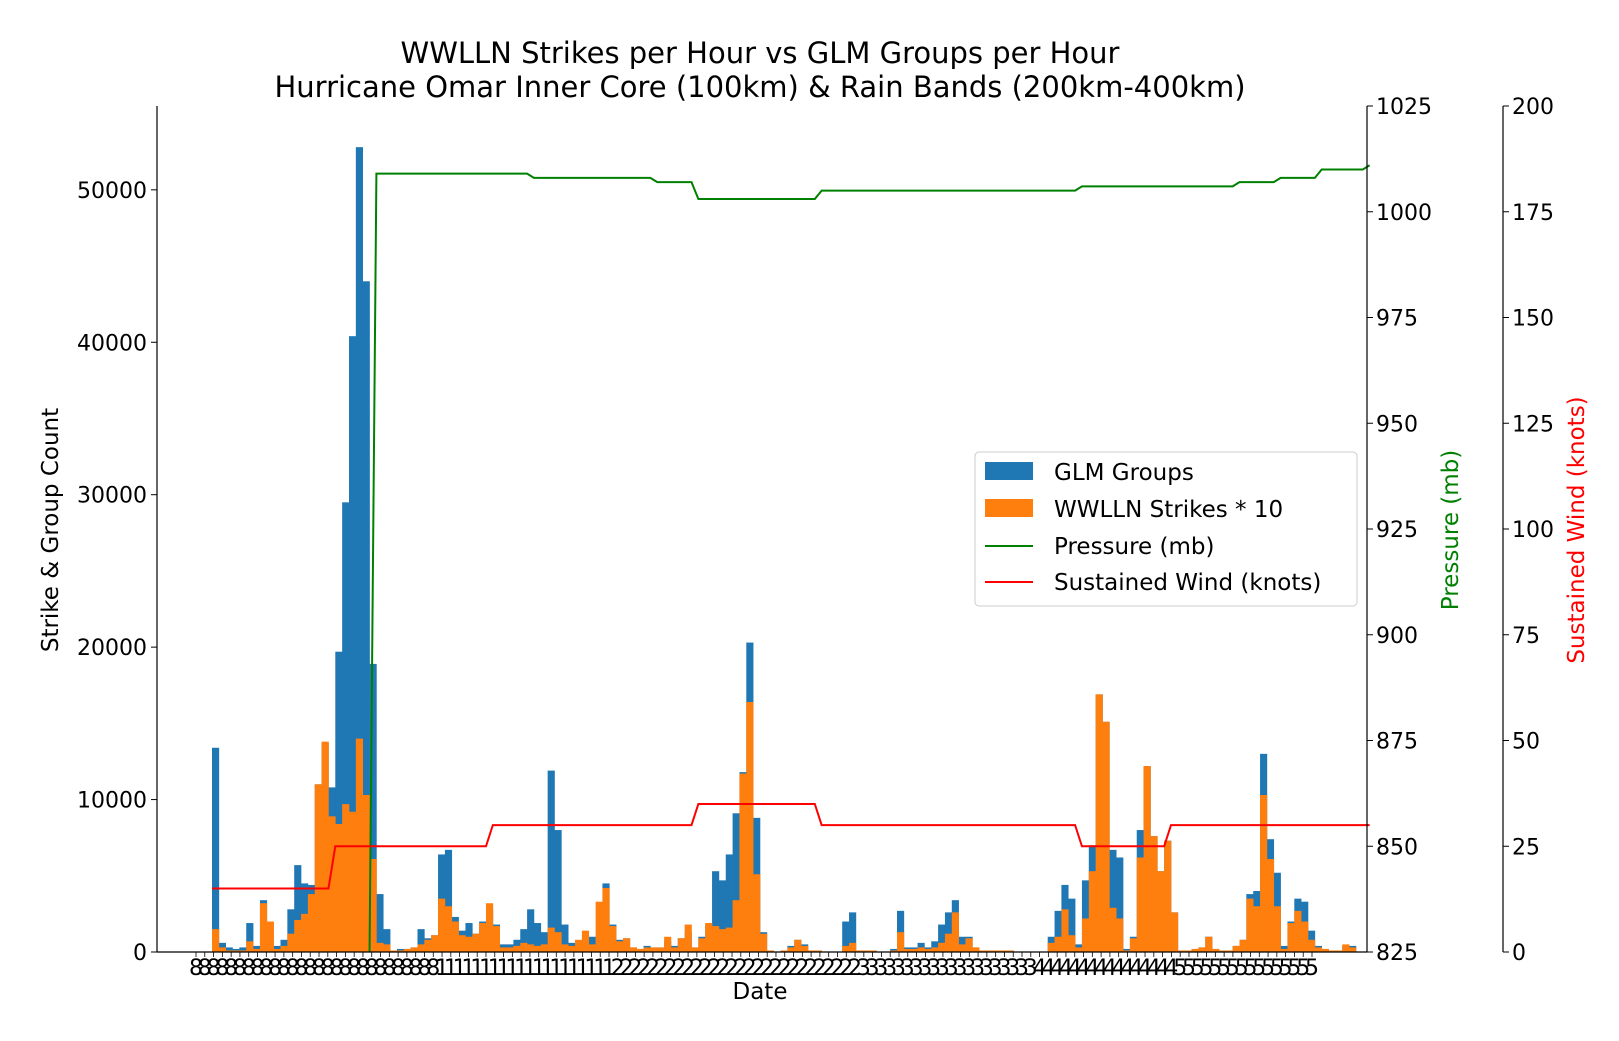 Image resolution: width=1619 pixels, height=1041 pixels. What do you see at coordinates (112, 343) in the screenshot?
I see `y-tick-label: 40000` at bounding box center [112, 343].